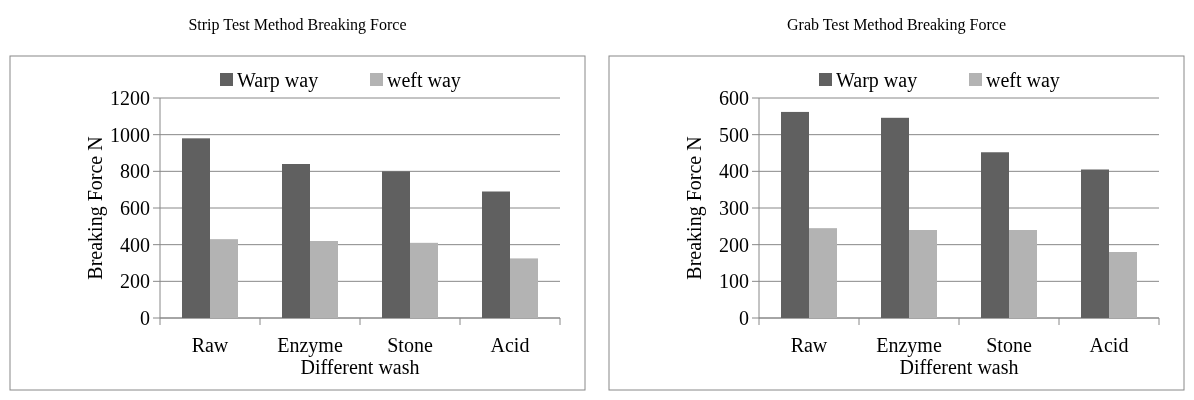  Describe the element at coordinates (297, 25) in the screenshot. I see `chart-title: Strip Test Method Breaking Force` at that location.